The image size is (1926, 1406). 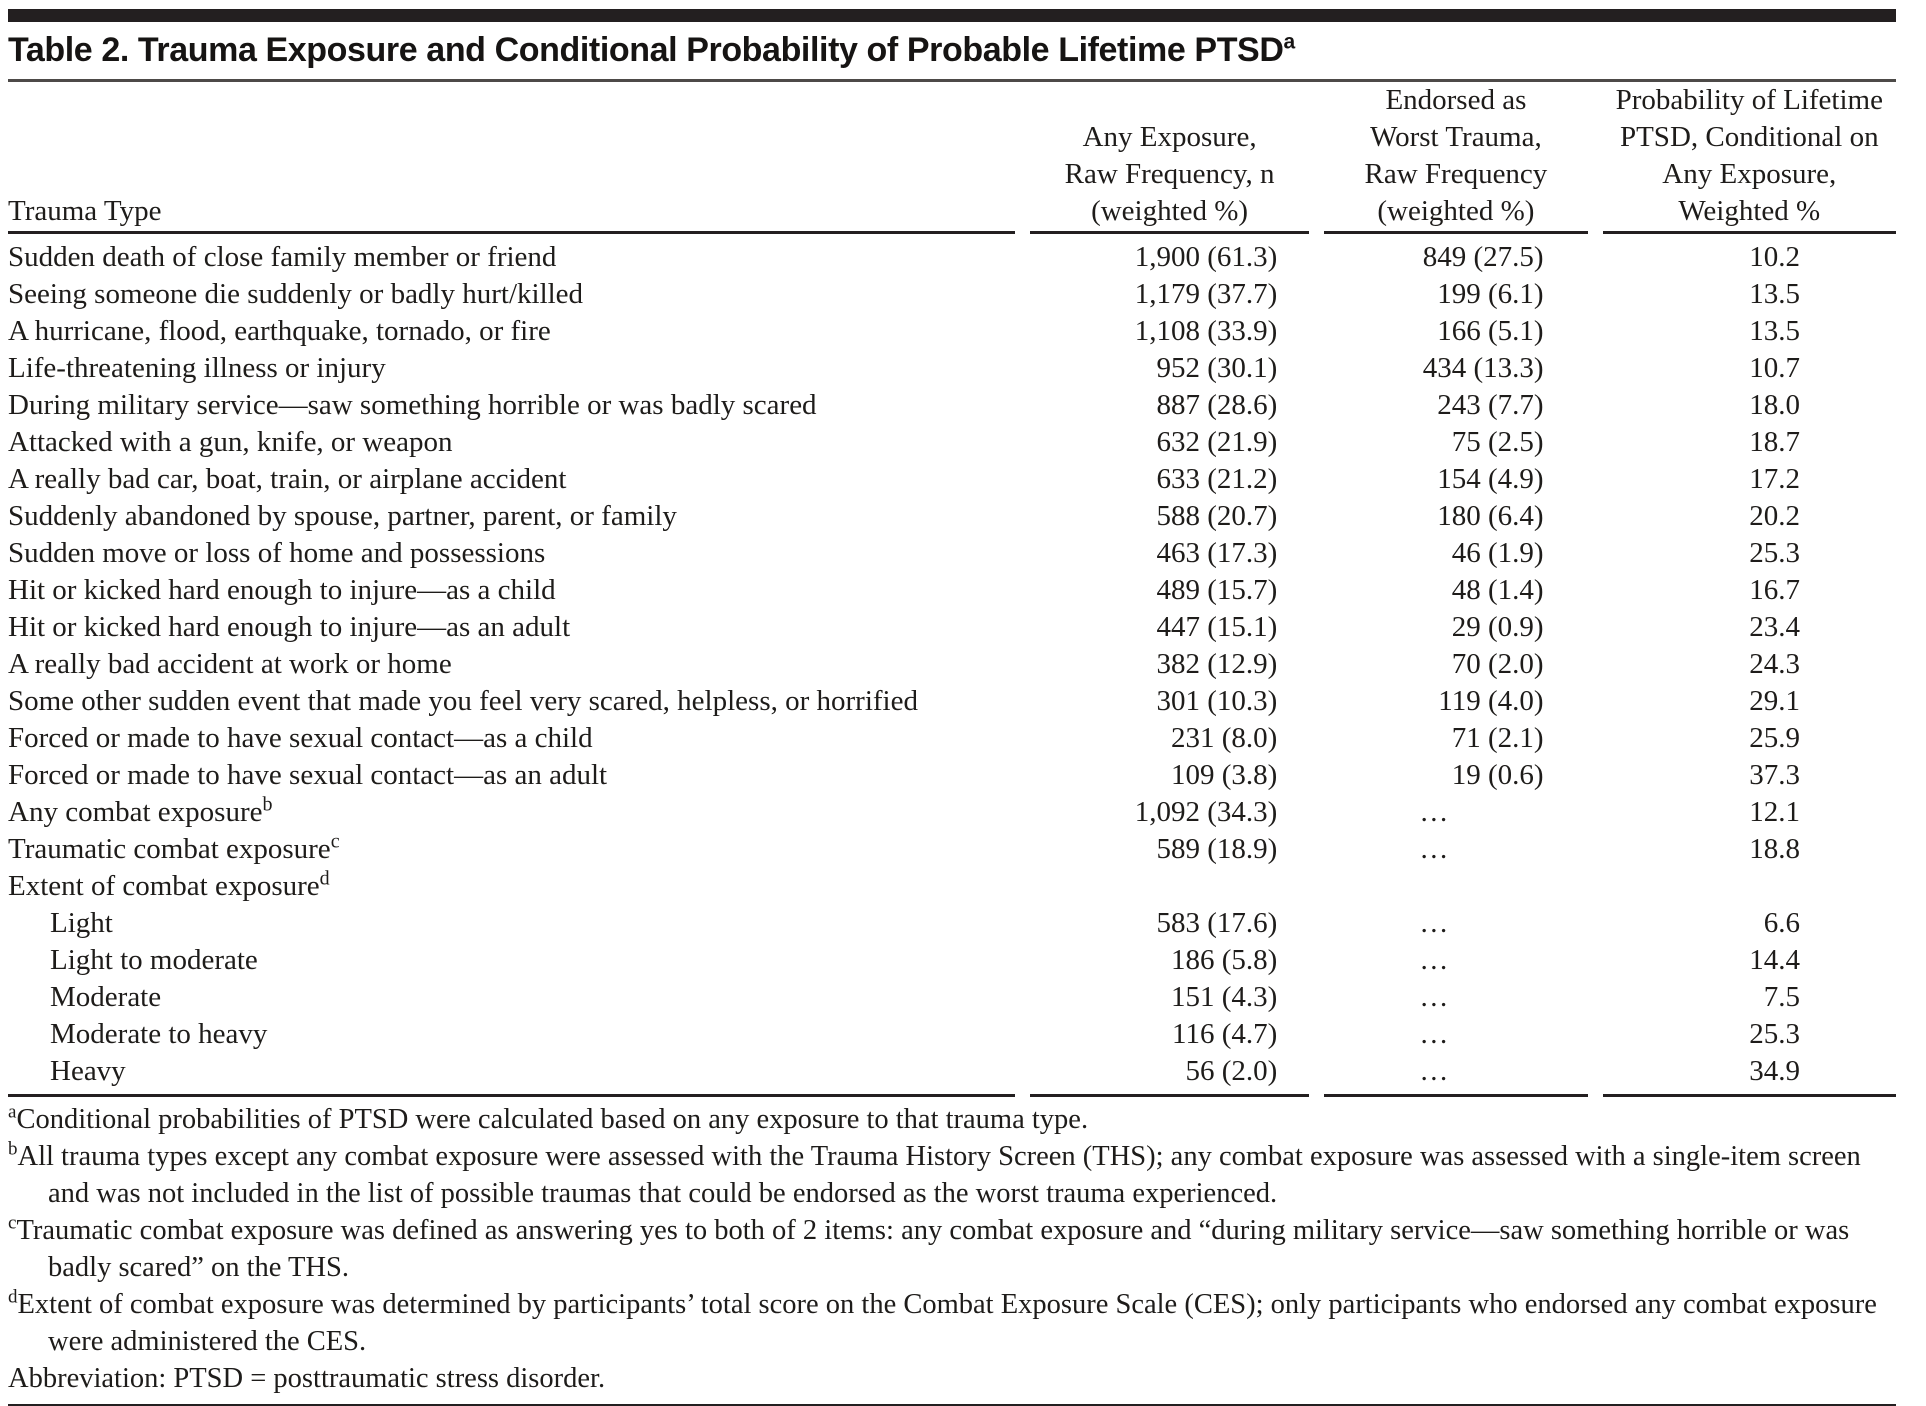 What do you see at coordinates (230, 664) in the screenshot?
I see `trauma-type-label: A really bad accident at work or home` at bounding box center [230, 664].